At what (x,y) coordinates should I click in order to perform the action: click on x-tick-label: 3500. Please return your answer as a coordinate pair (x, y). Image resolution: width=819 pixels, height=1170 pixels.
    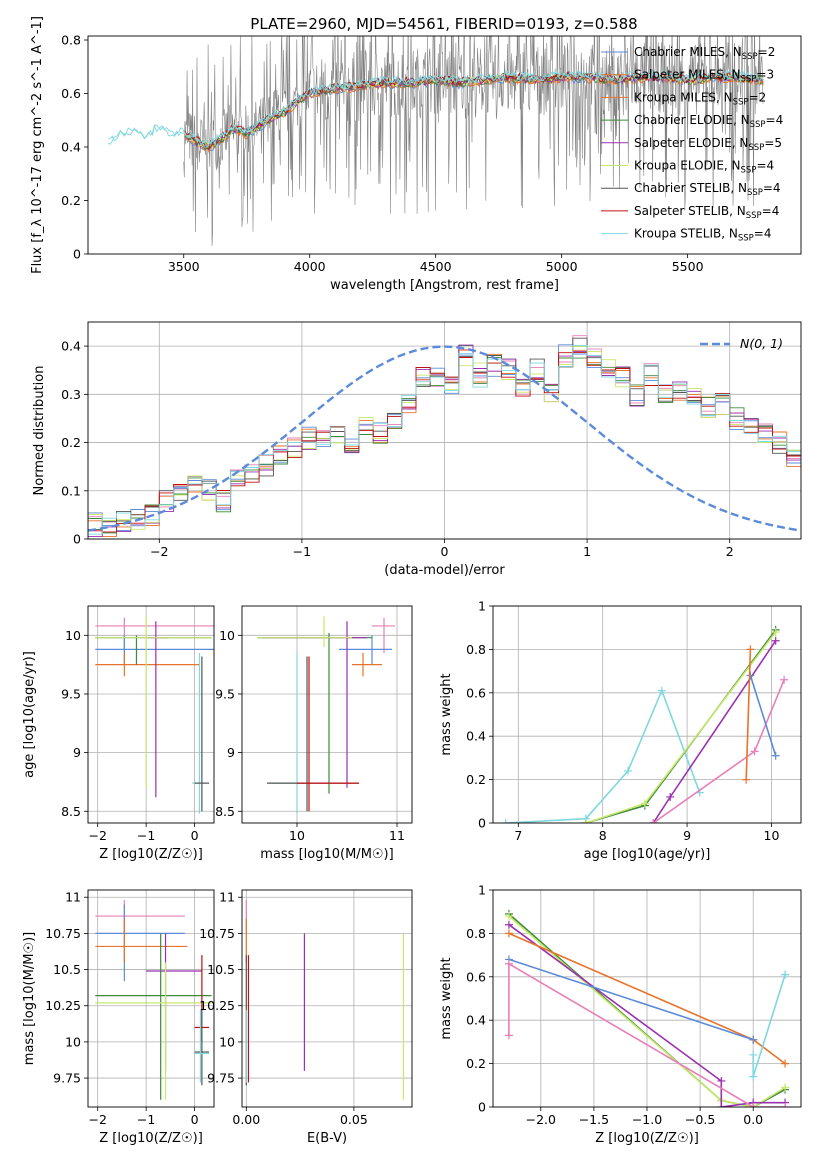
    Looking at the image, I should click on (184, 266).